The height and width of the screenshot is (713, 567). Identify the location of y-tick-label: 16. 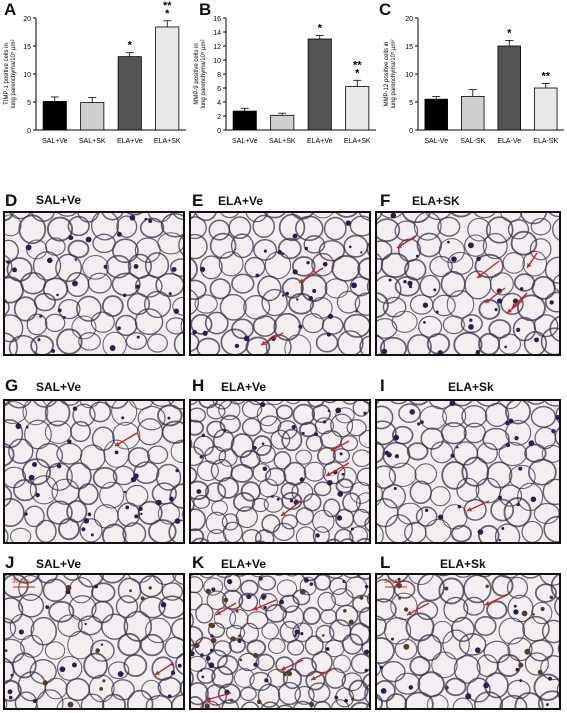
(217, 19).